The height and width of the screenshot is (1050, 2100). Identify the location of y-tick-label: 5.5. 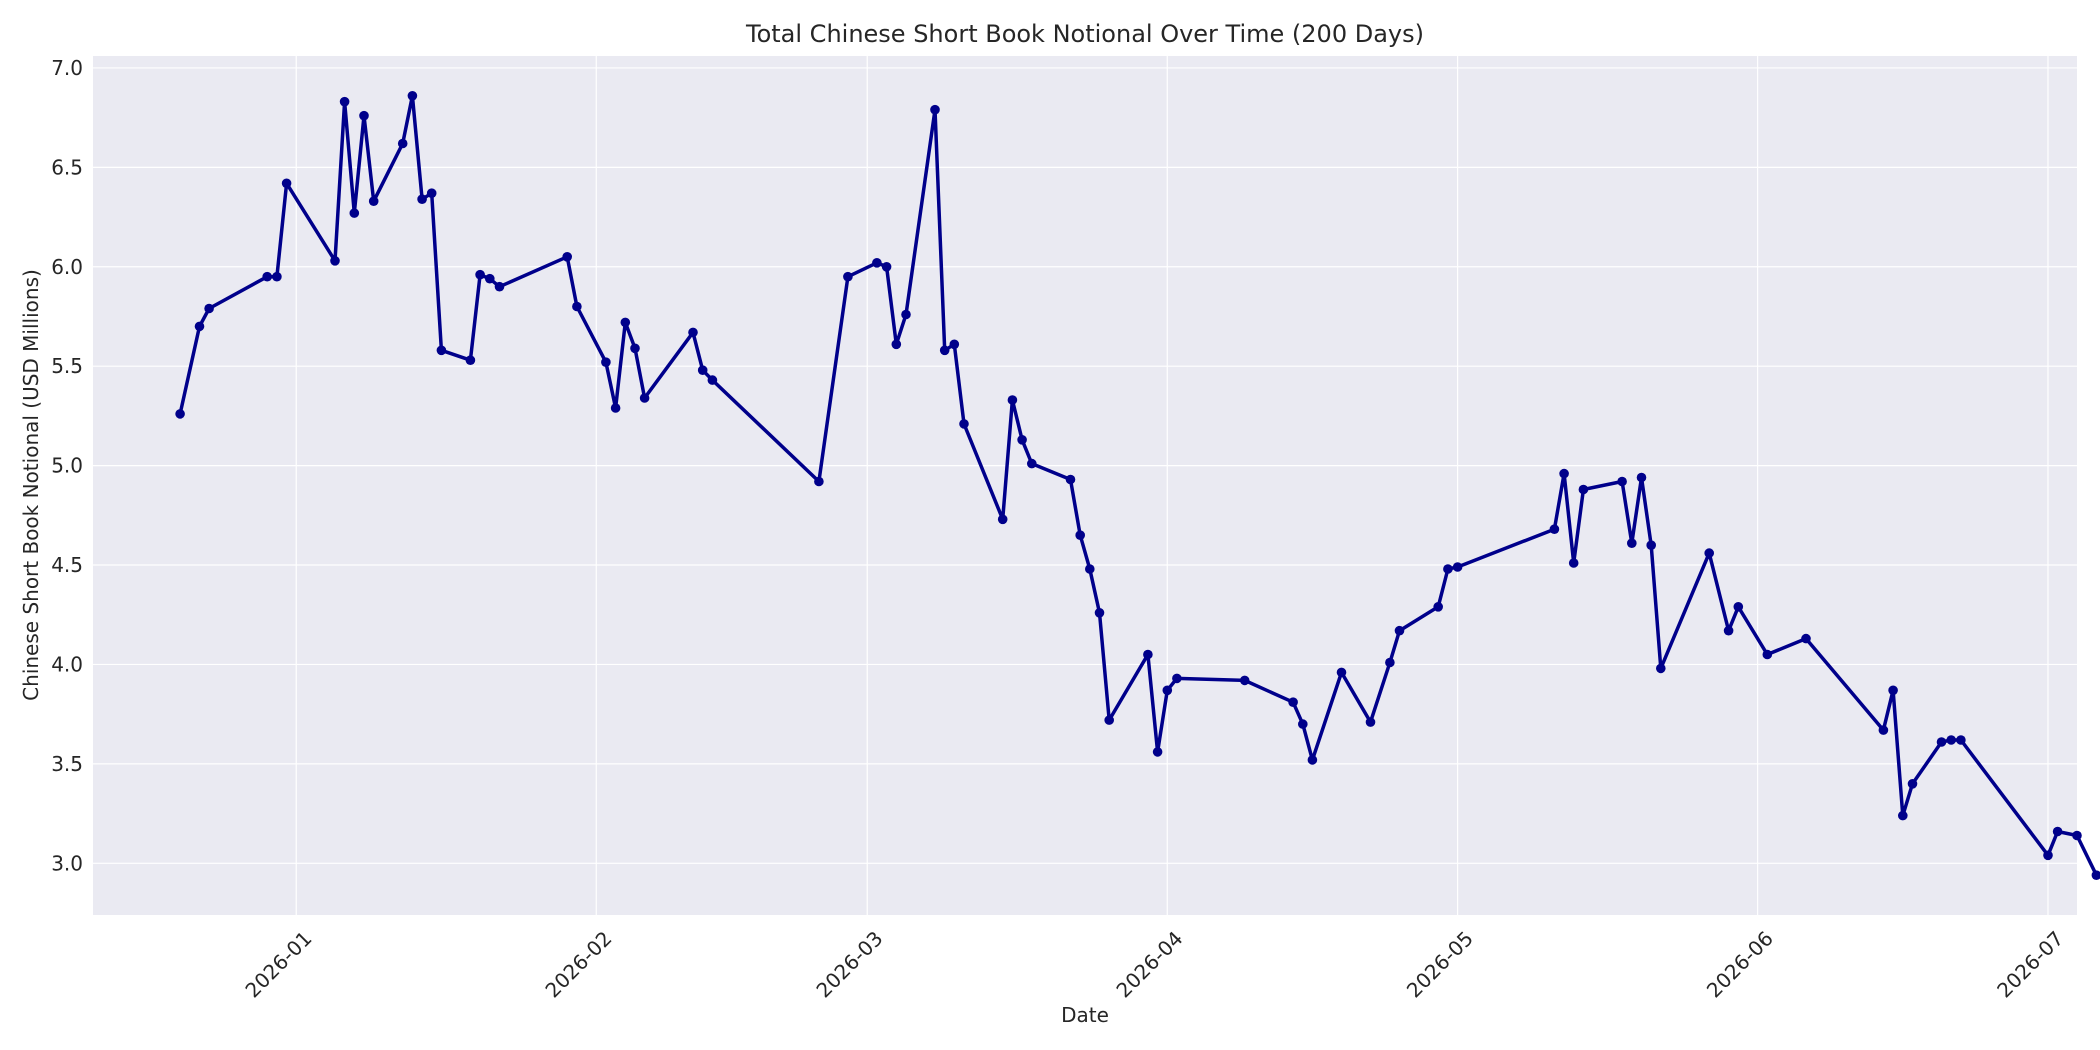
(67, 366).